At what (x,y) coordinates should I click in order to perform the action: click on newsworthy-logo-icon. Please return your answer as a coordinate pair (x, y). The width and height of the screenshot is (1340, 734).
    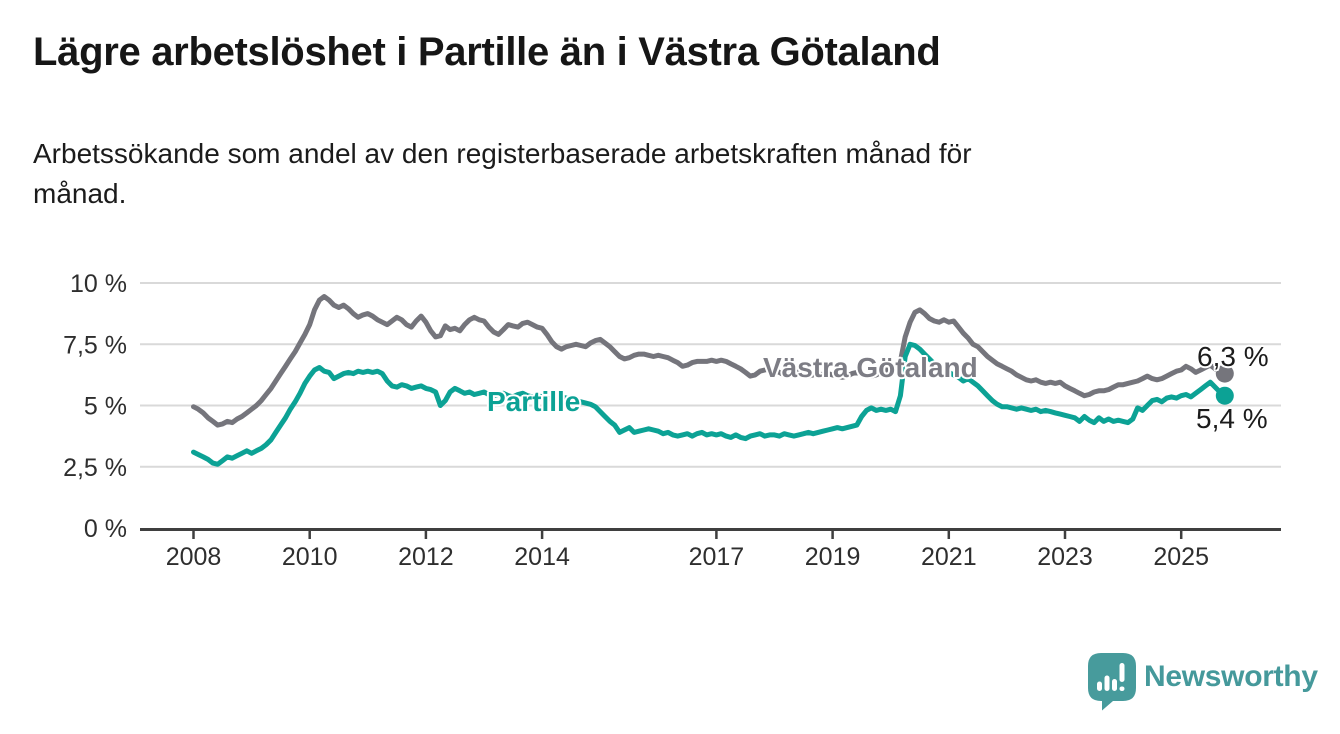
    Looking at the image, I should click on (1112, 682).